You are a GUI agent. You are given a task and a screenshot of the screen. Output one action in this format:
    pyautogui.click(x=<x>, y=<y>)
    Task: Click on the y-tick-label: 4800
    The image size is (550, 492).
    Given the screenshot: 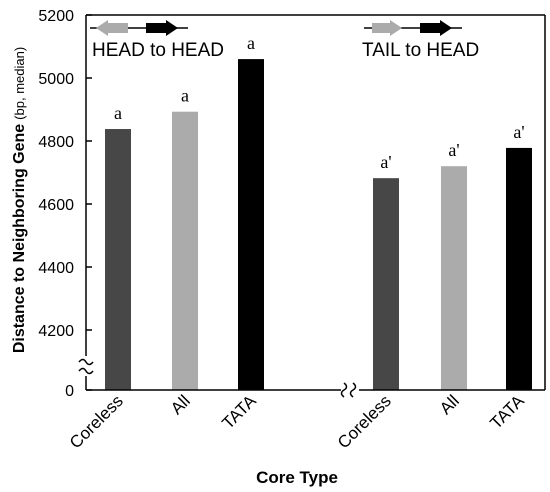 What is the action you would take?
    pyautogui.click(x=56, y=142)
    